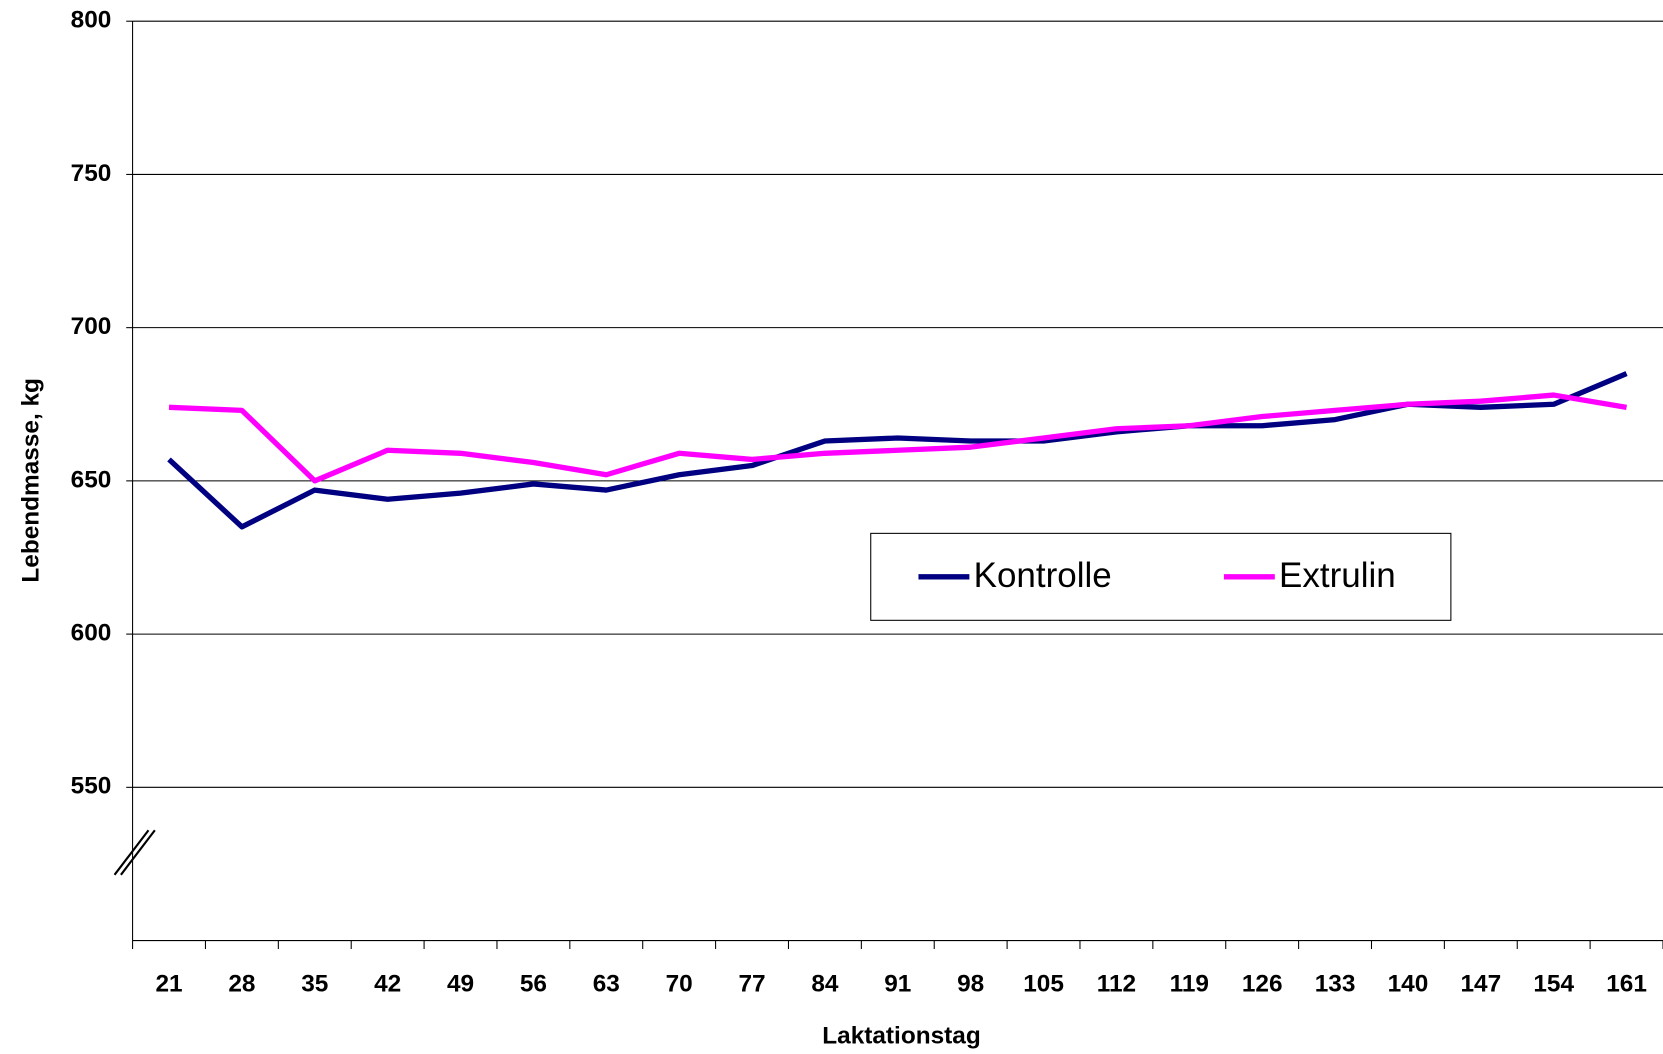  What do you see at coordinates (1335, 984) in the screenshot?
I see `x-tick-label: 133` at bounding box center [1335, 984].